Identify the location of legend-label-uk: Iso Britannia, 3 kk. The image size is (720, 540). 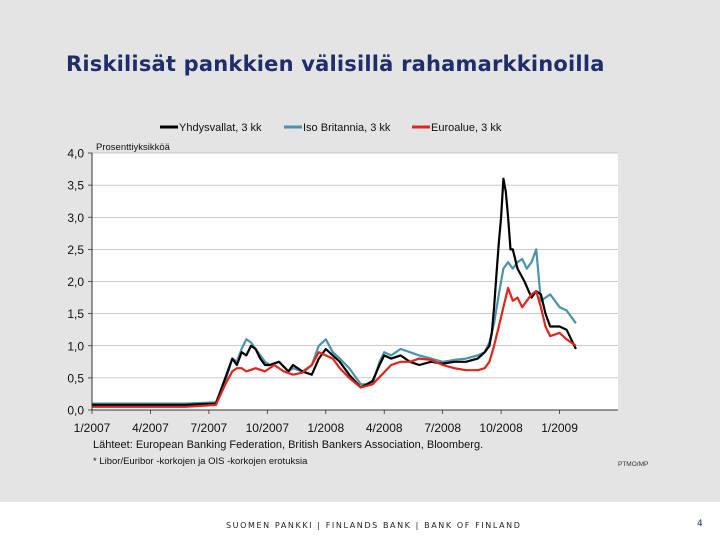
(347, 128).